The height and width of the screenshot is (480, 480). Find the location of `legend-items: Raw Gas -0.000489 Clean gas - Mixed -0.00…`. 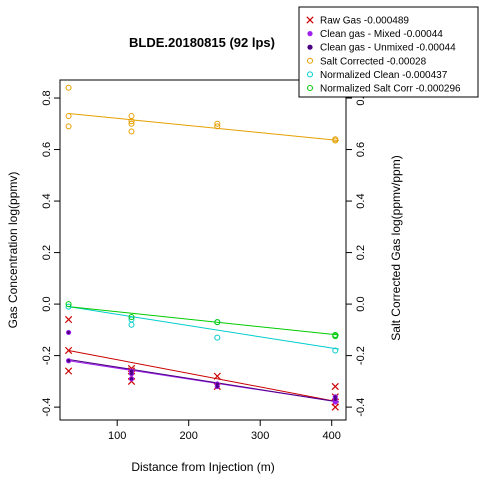

legend-items: Raw Gas -0.000489 Clean gas - Mixed -0.00… is located at coordinates (383, 55).